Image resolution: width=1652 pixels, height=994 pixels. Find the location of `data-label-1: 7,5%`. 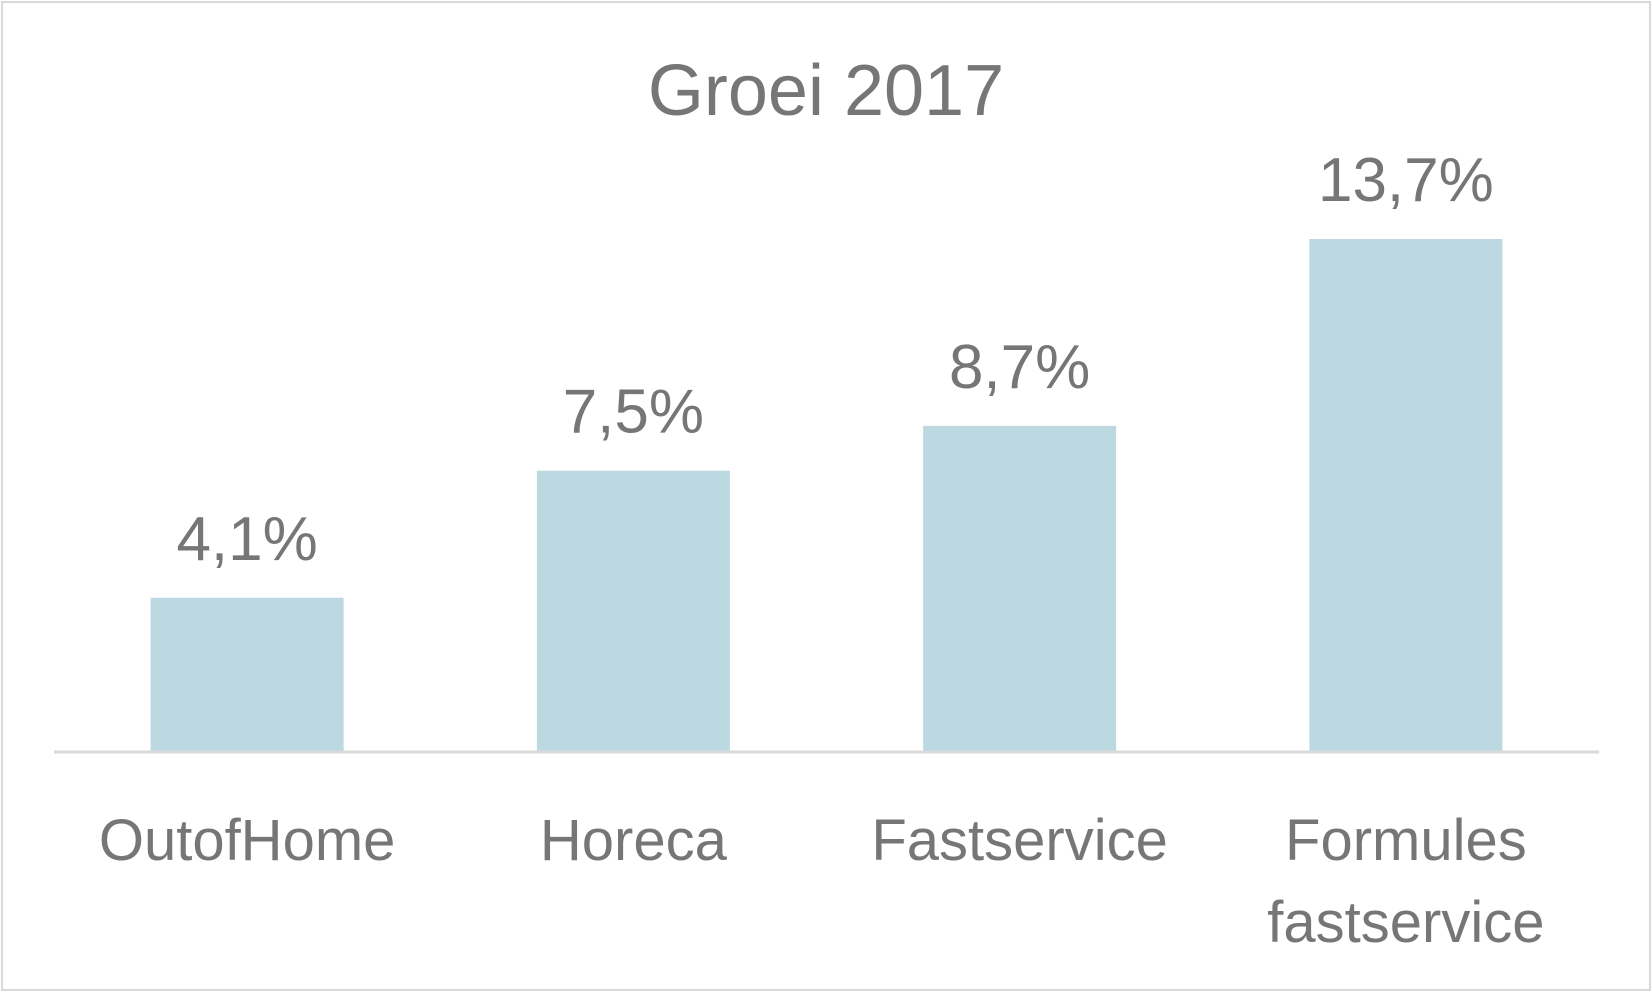

data-label-1: 7,5% is located at coordinates (633, 412).